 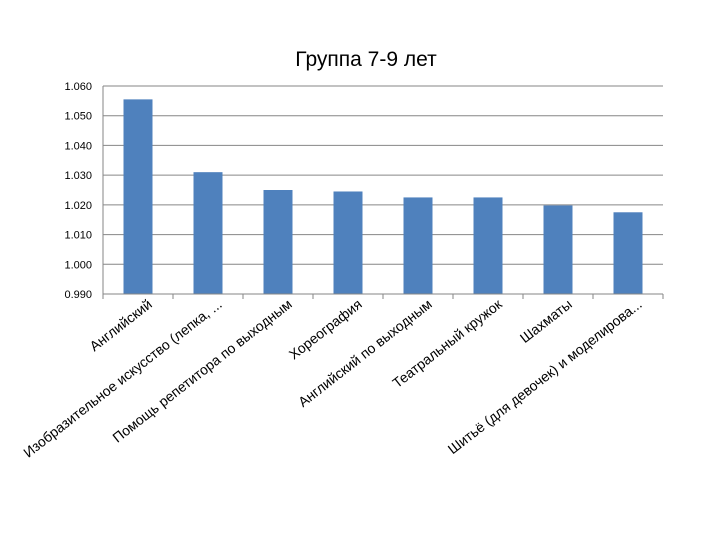 I want to click on y-tick-labels: 0.990 1.000 1.010 1.020 1.030 1.040 1.050 1.060, so click(x=78, y=191).